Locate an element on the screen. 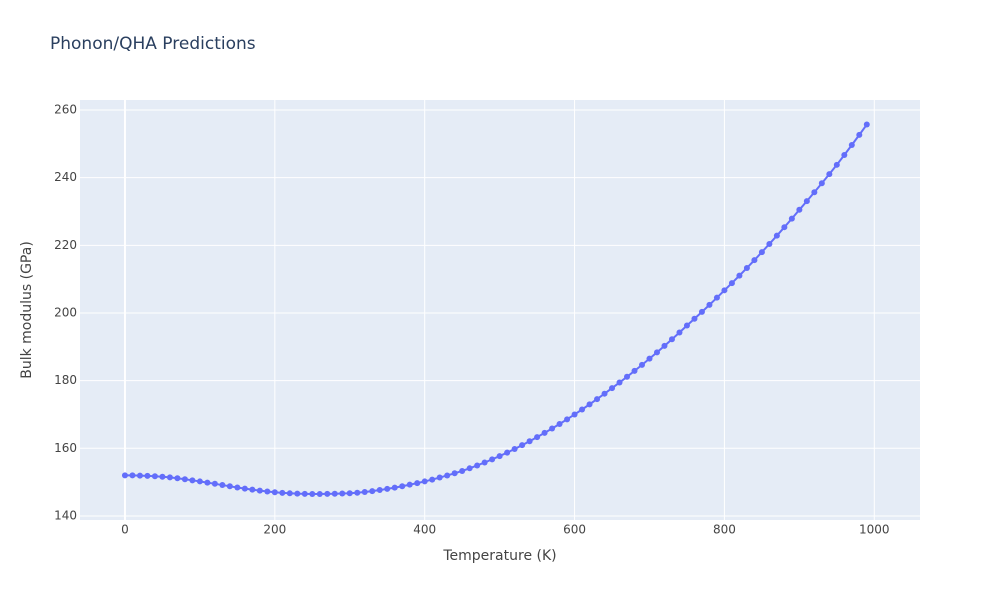 The height and width of the screenshot is (604, 1000). chart-title: Phonon/QHA Predictions is located at coordinates (153, 44).